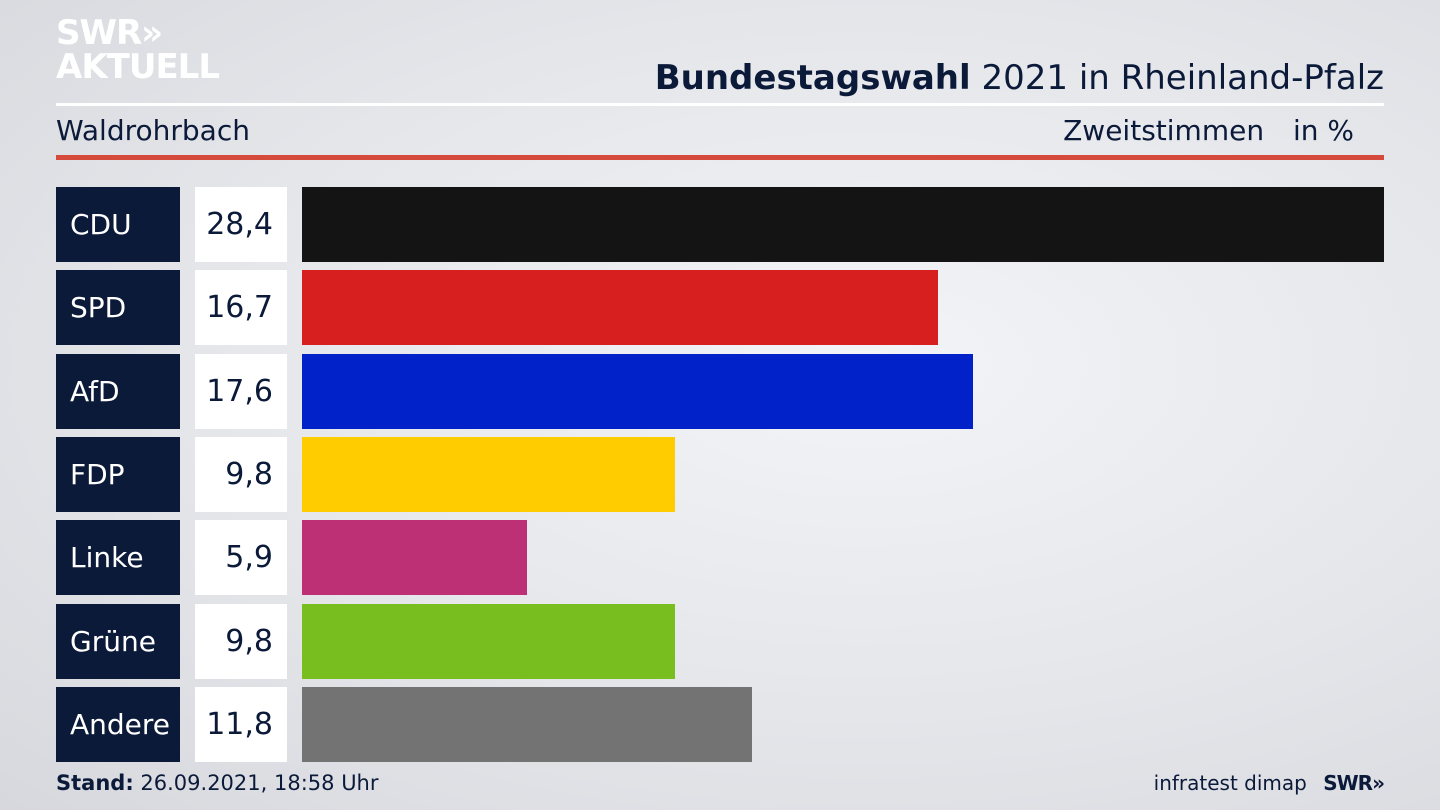 The height and width of the screenshot is (810, 1440). What do you see at coordinates (1354, 783) in the screenshot?
I see `swr-brand-logo: SWR»` at bounding box center [1354, 783].